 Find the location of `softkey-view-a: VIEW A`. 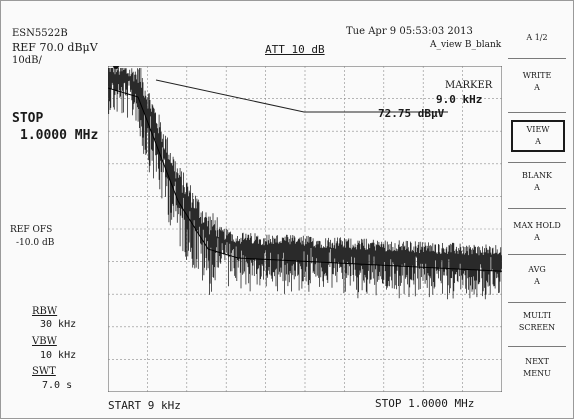

softkey-view-a: VIEW A is located at coordinates (538, 136).